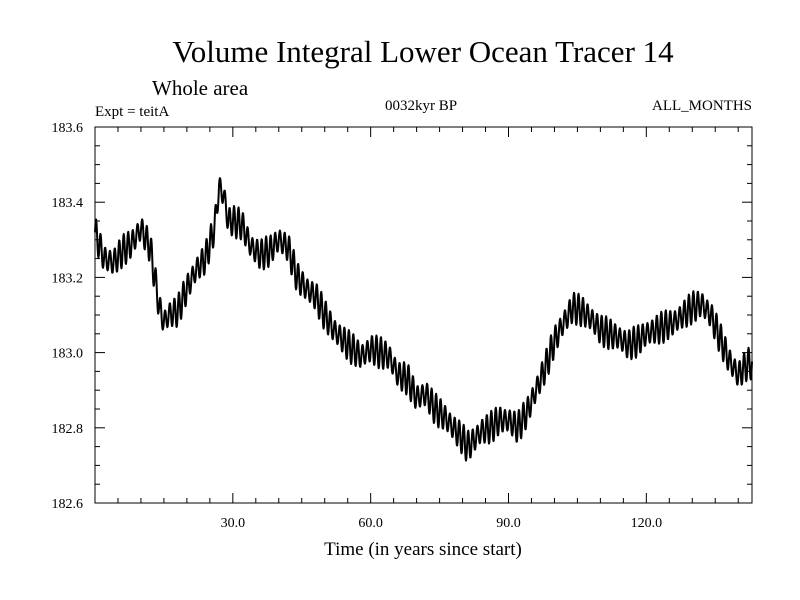 This screenshot has width=800, height=600. I want to click on months-label: ALL_MONTHS, so click(702, 106).